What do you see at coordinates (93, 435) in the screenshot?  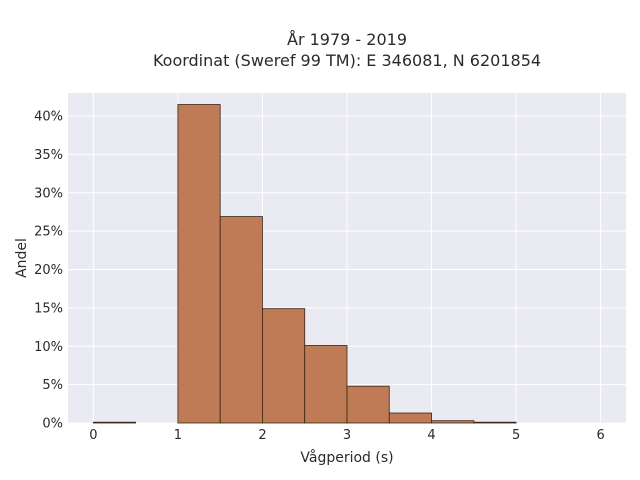 I see `x-tick-label: 0` at bounding box center [93, 435].